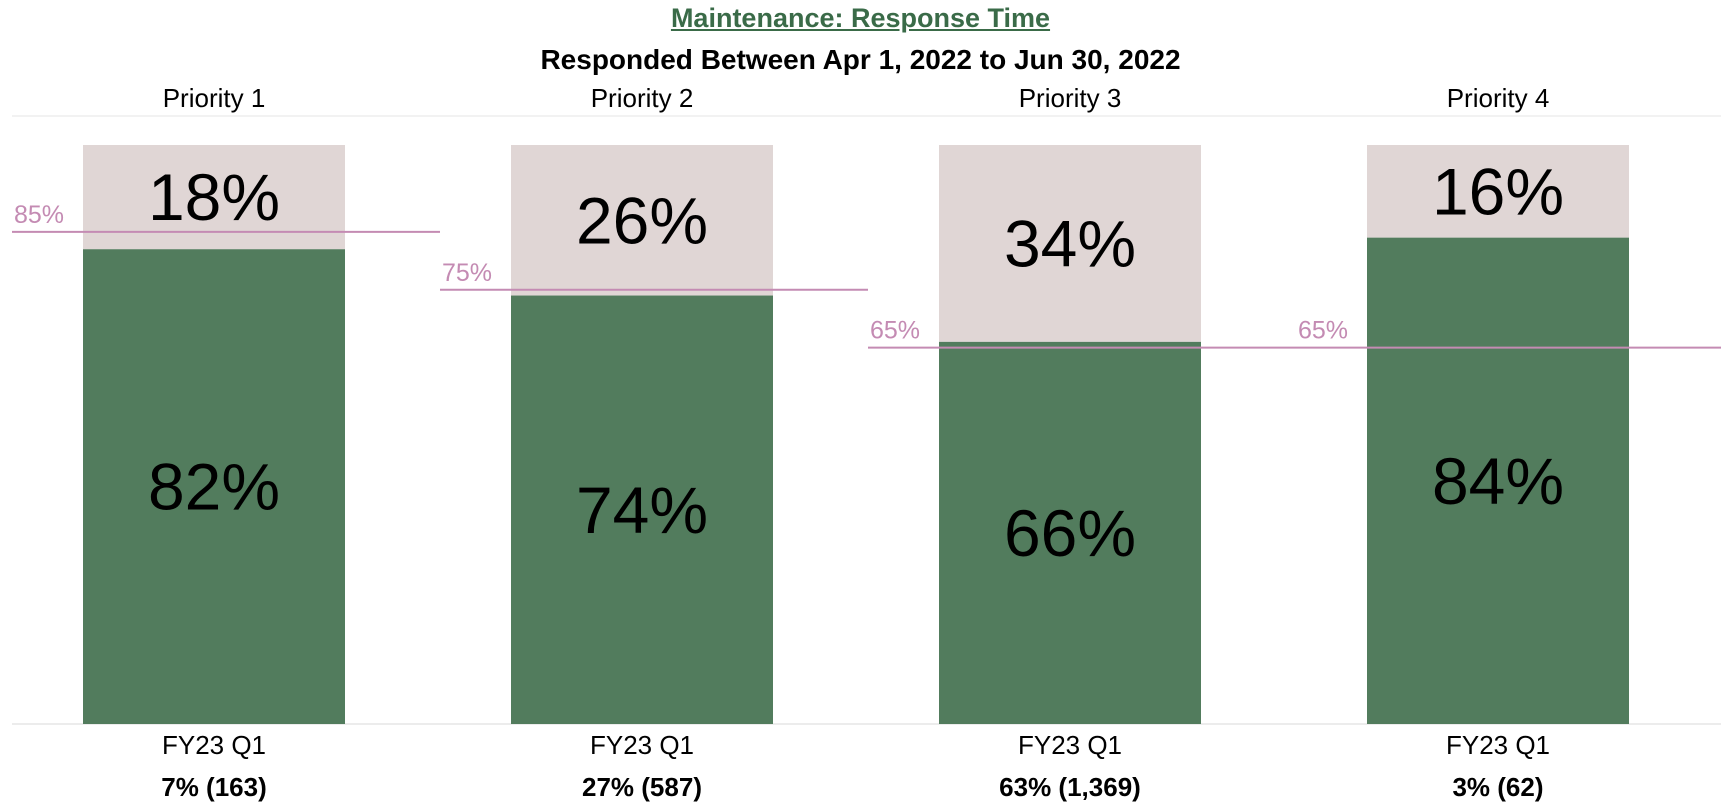  Describe the element at coordinates (860, 18) in the screenshot. I see `chart-title: Maintenance: Response Time` at that location.